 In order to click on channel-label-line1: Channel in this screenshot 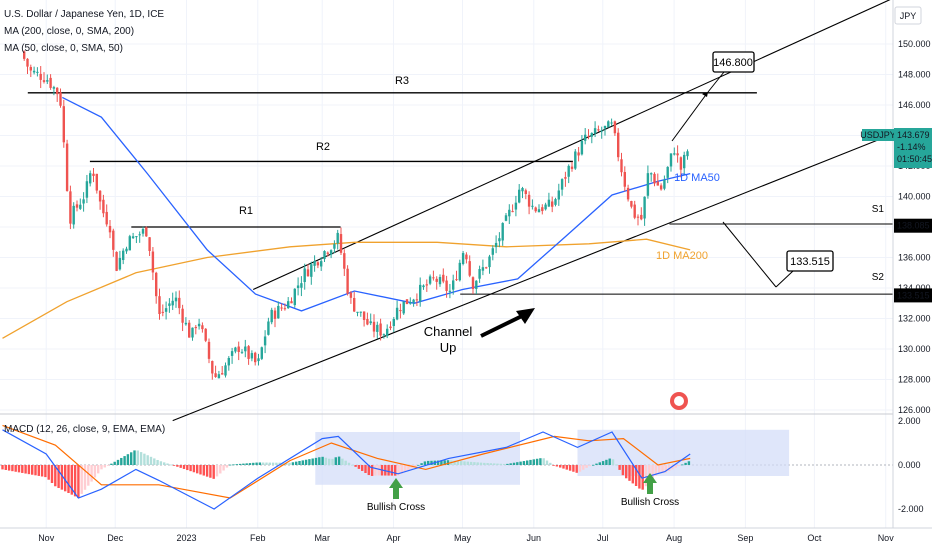, I will do `click(448, 331)`.